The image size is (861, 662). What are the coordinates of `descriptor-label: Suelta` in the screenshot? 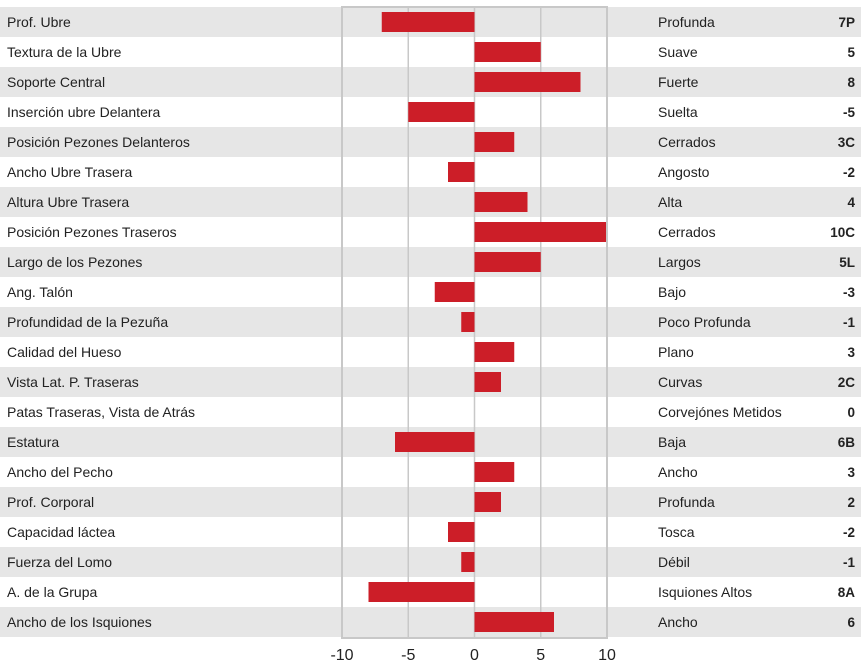 It's located at (678, 112).